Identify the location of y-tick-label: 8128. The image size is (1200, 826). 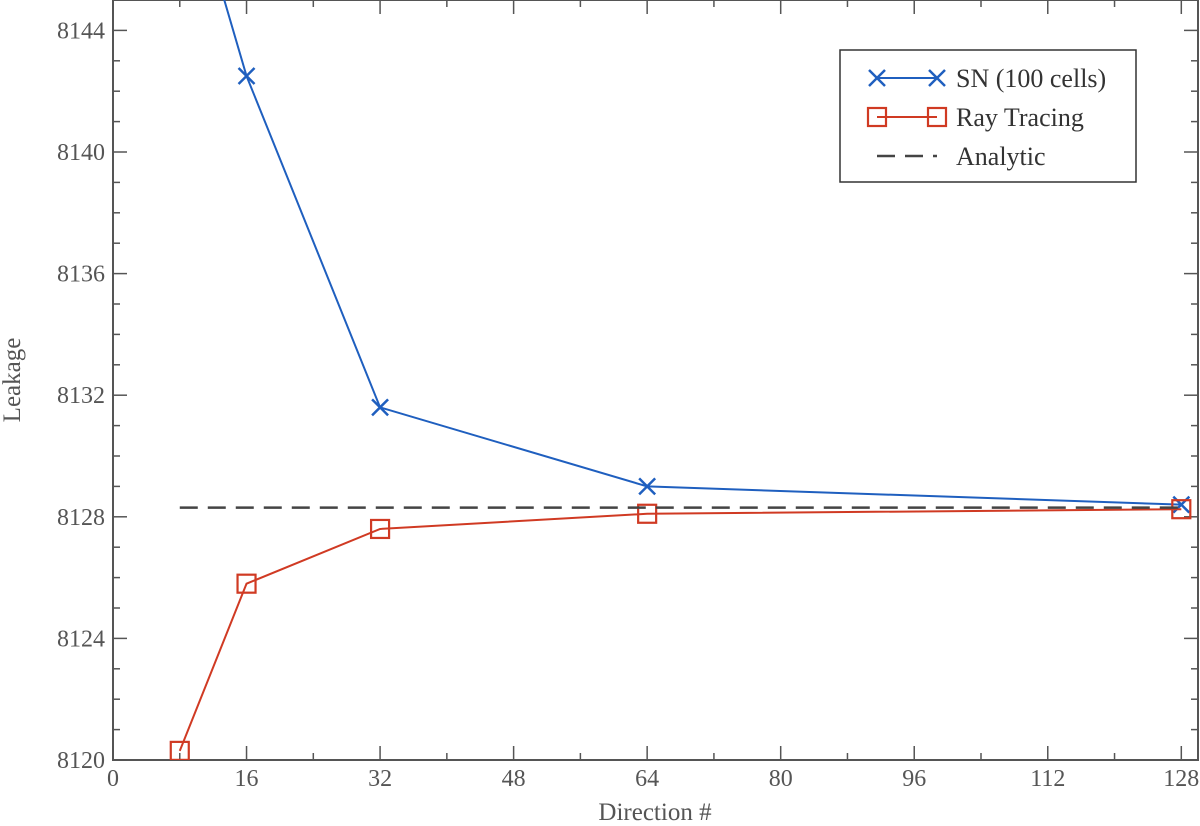
(81, 518).